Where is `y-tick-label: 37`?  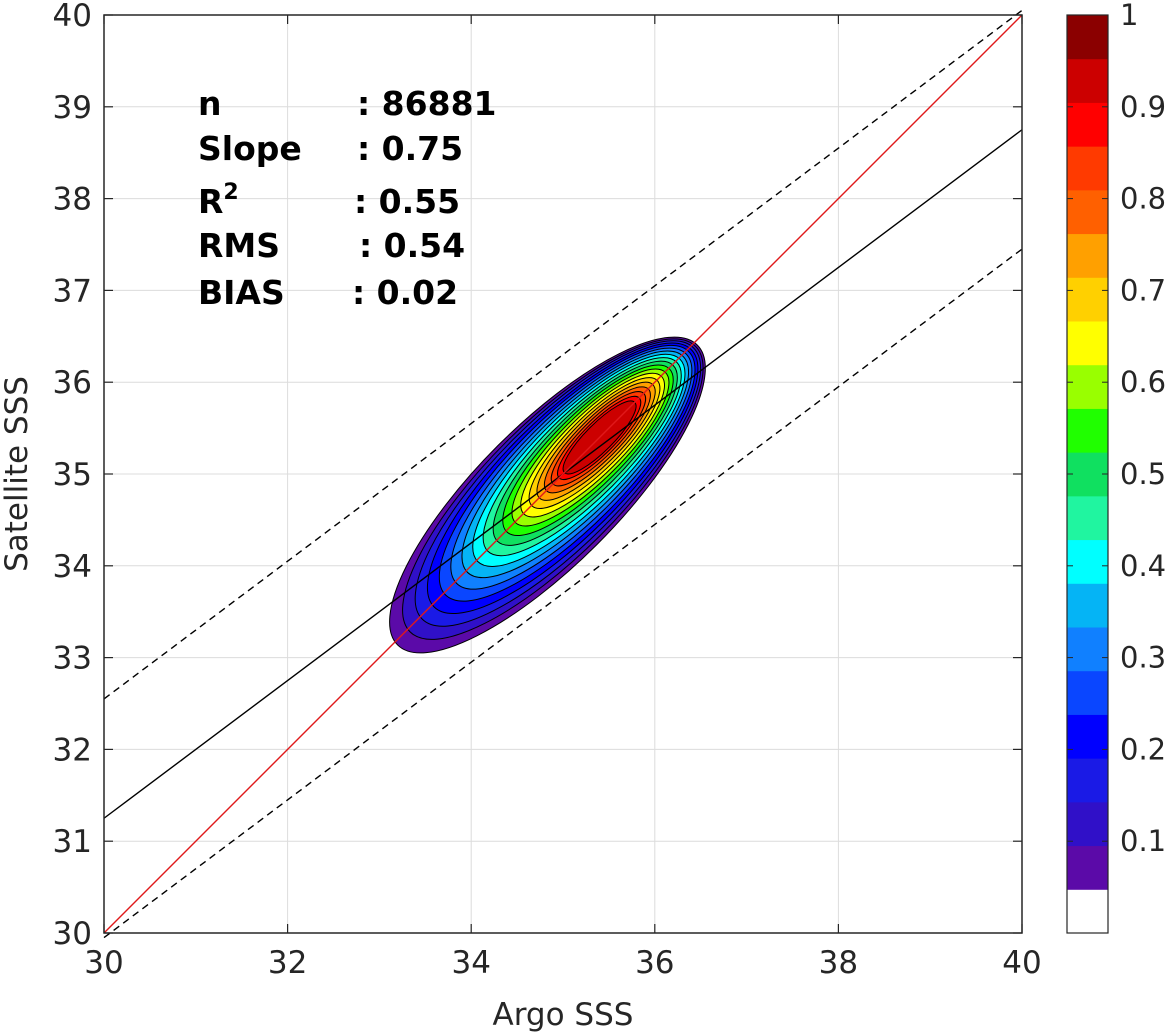 y-tick-label: 37 is located at coordinates (72, 291).